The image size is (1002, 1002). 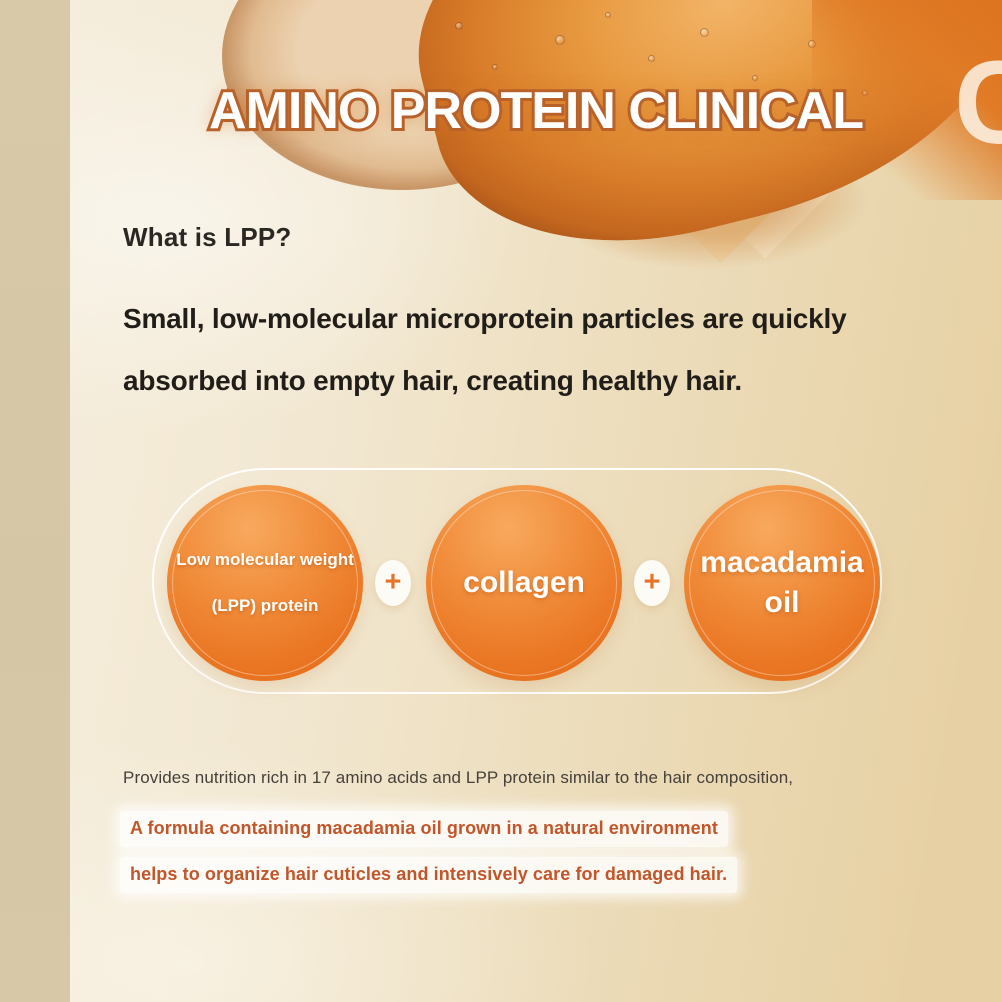 I want to click on ingredient-label: oil, so click(x=782, y=602).